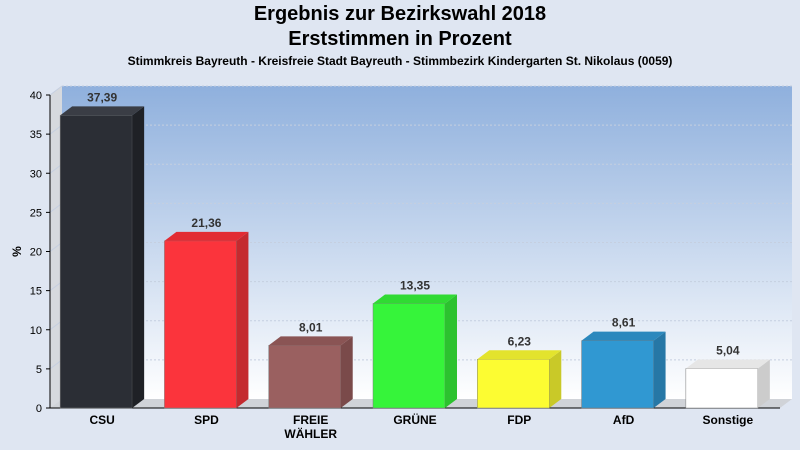 This screenshot has width=800, height=450. What do you see at coordinates (102, 97) in the screenshot?
I see `data-label: 37,39` at bounding box center [102, 97].